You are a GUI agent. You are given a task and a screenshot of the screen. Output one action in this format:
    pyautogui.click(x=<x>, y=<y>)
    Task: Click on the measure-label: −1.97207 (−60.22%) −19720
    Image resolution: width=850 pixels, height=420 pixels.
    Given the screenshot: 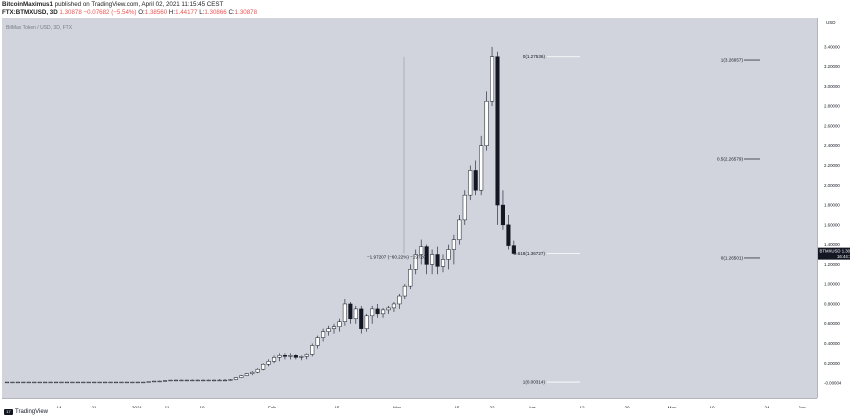 What is the action you would take?
    pyautogui.click(x=396, y=257)
    